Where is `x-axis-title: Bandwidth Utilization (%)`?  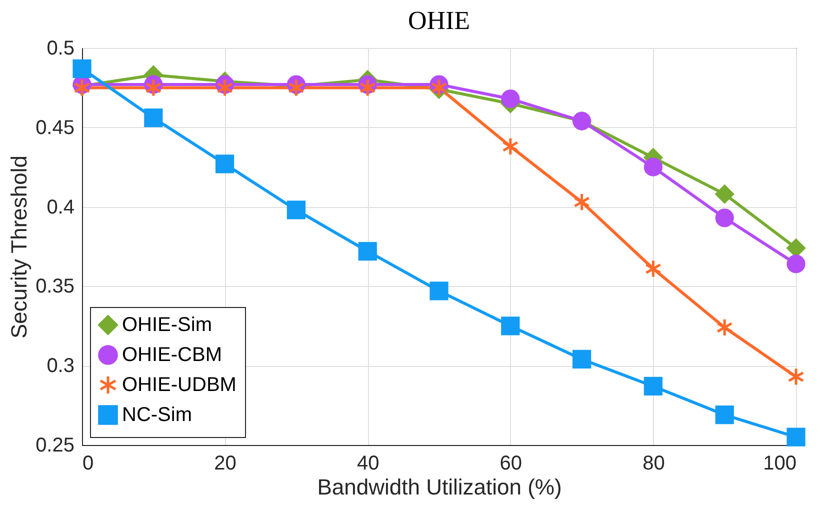
x-axis-title: Bandwidth Utilization (%) is located at coordinates (439, 487).